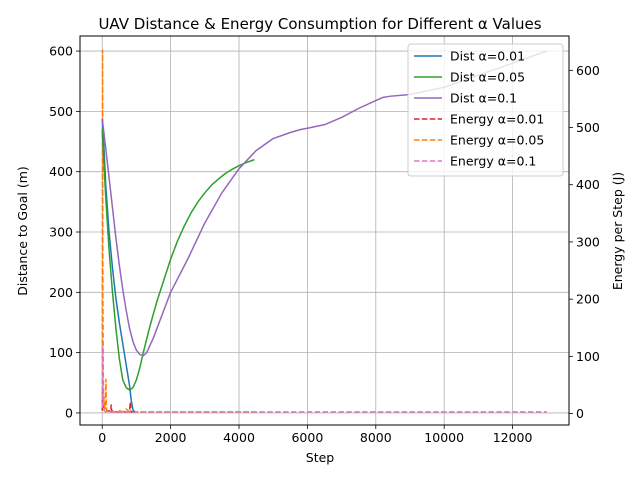 This screenshot has width=640, height=480. Describe the element at coordinates (588, 70) in the screenshot. I see `y-right-tick-label: 600` at that location.